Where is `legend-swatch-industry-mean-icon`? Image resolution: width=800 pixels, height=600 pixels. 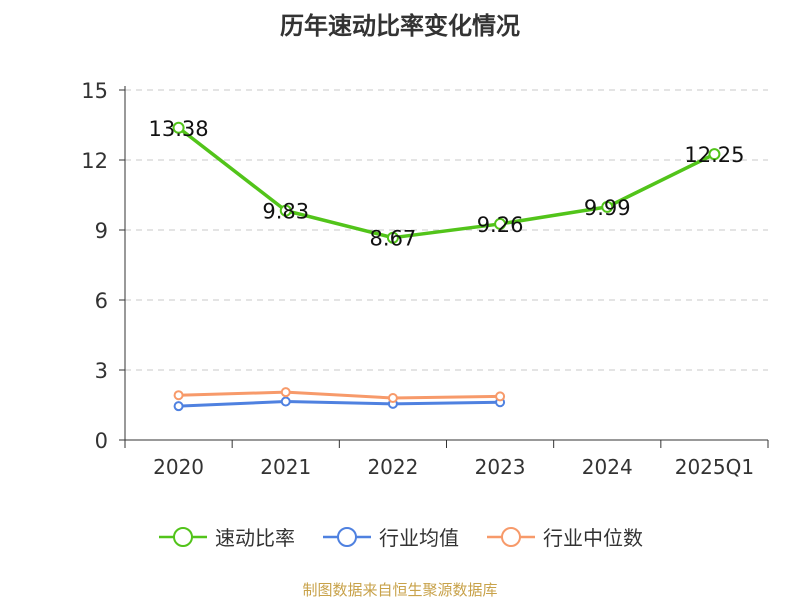
legend-swatch-industry-mean-icon is located at coordinates (347, 536).